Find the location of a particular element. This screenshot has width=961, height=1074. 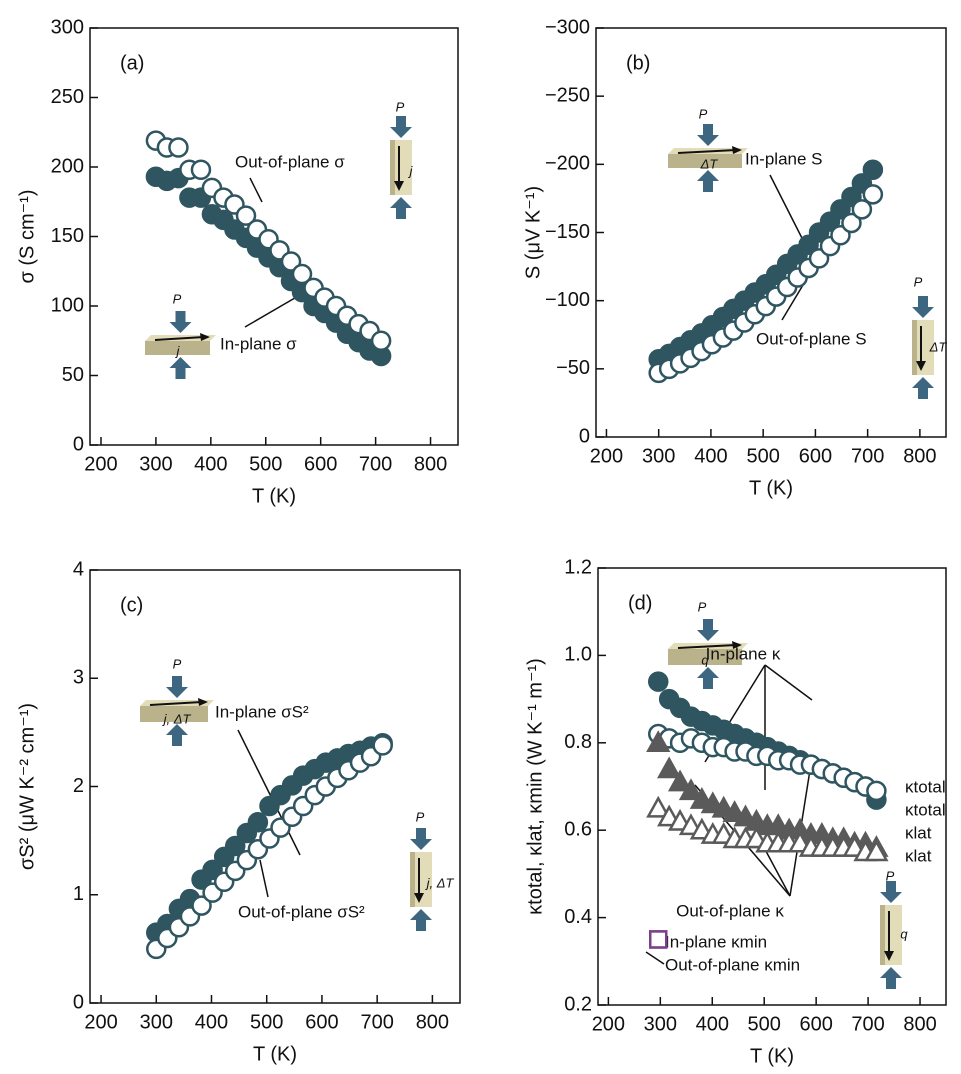

y-tick-label: 0.4 is located at coordinates (578, 917).